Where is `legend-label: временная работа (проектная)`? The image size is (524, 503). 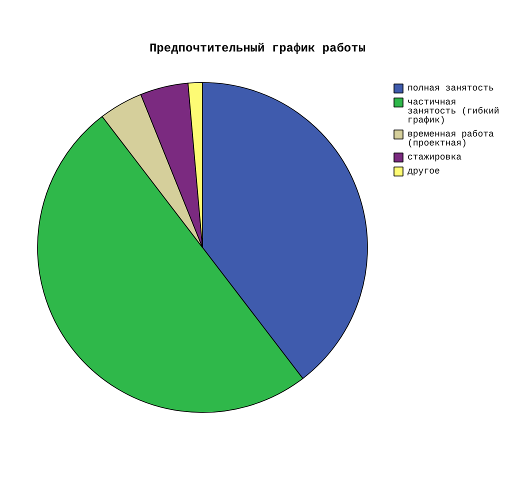
legend-label: временная работа (проектная) is located at coordinates (451, 139).